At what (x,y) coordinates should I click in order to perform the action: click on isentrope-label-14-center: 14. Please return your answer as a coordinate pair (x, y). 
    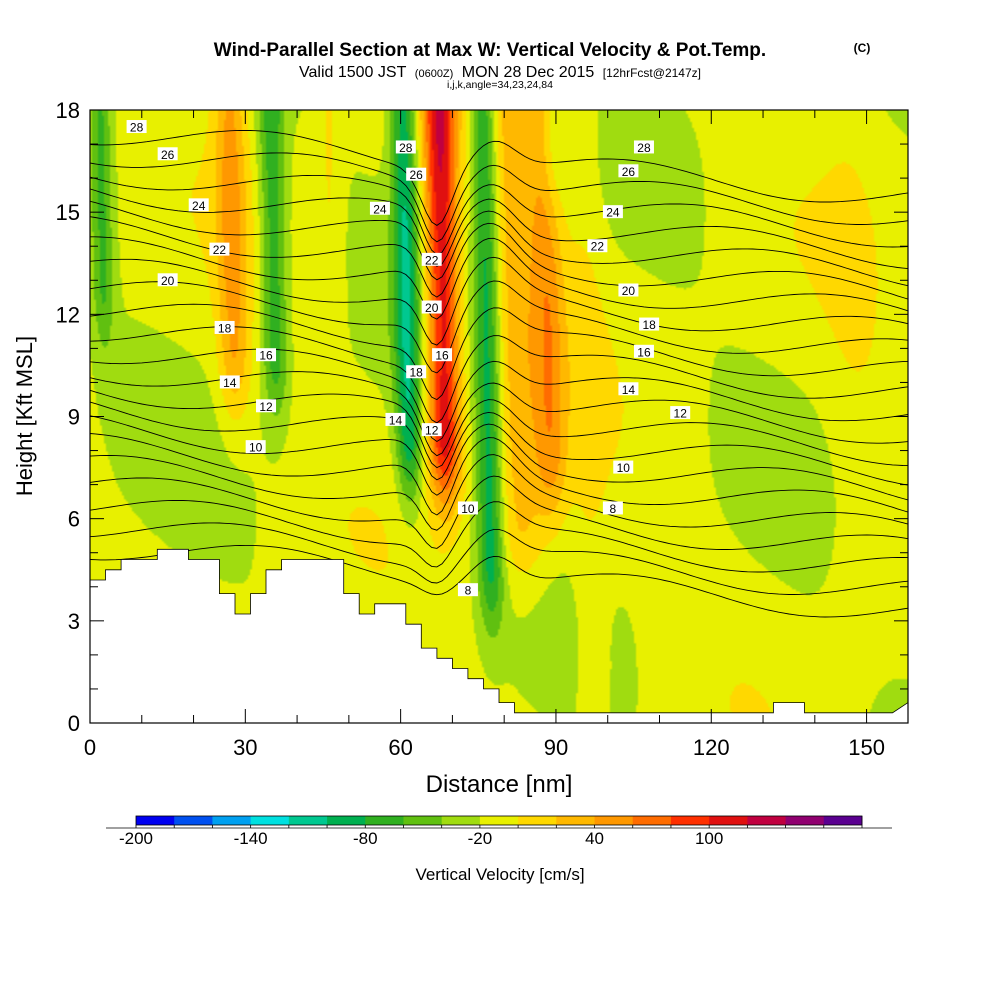
    Looking at the image, I should click on (395, 419).